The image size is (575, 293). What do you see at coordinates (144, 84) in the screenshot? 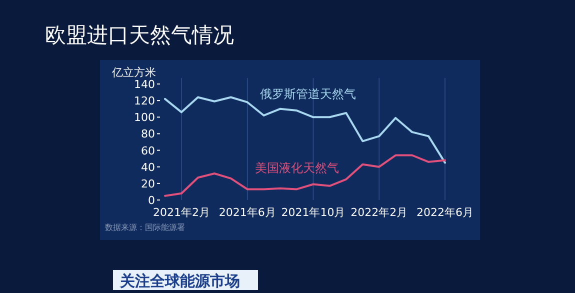
I see `y-tick-label: 140` at bounding box center [144, 84].